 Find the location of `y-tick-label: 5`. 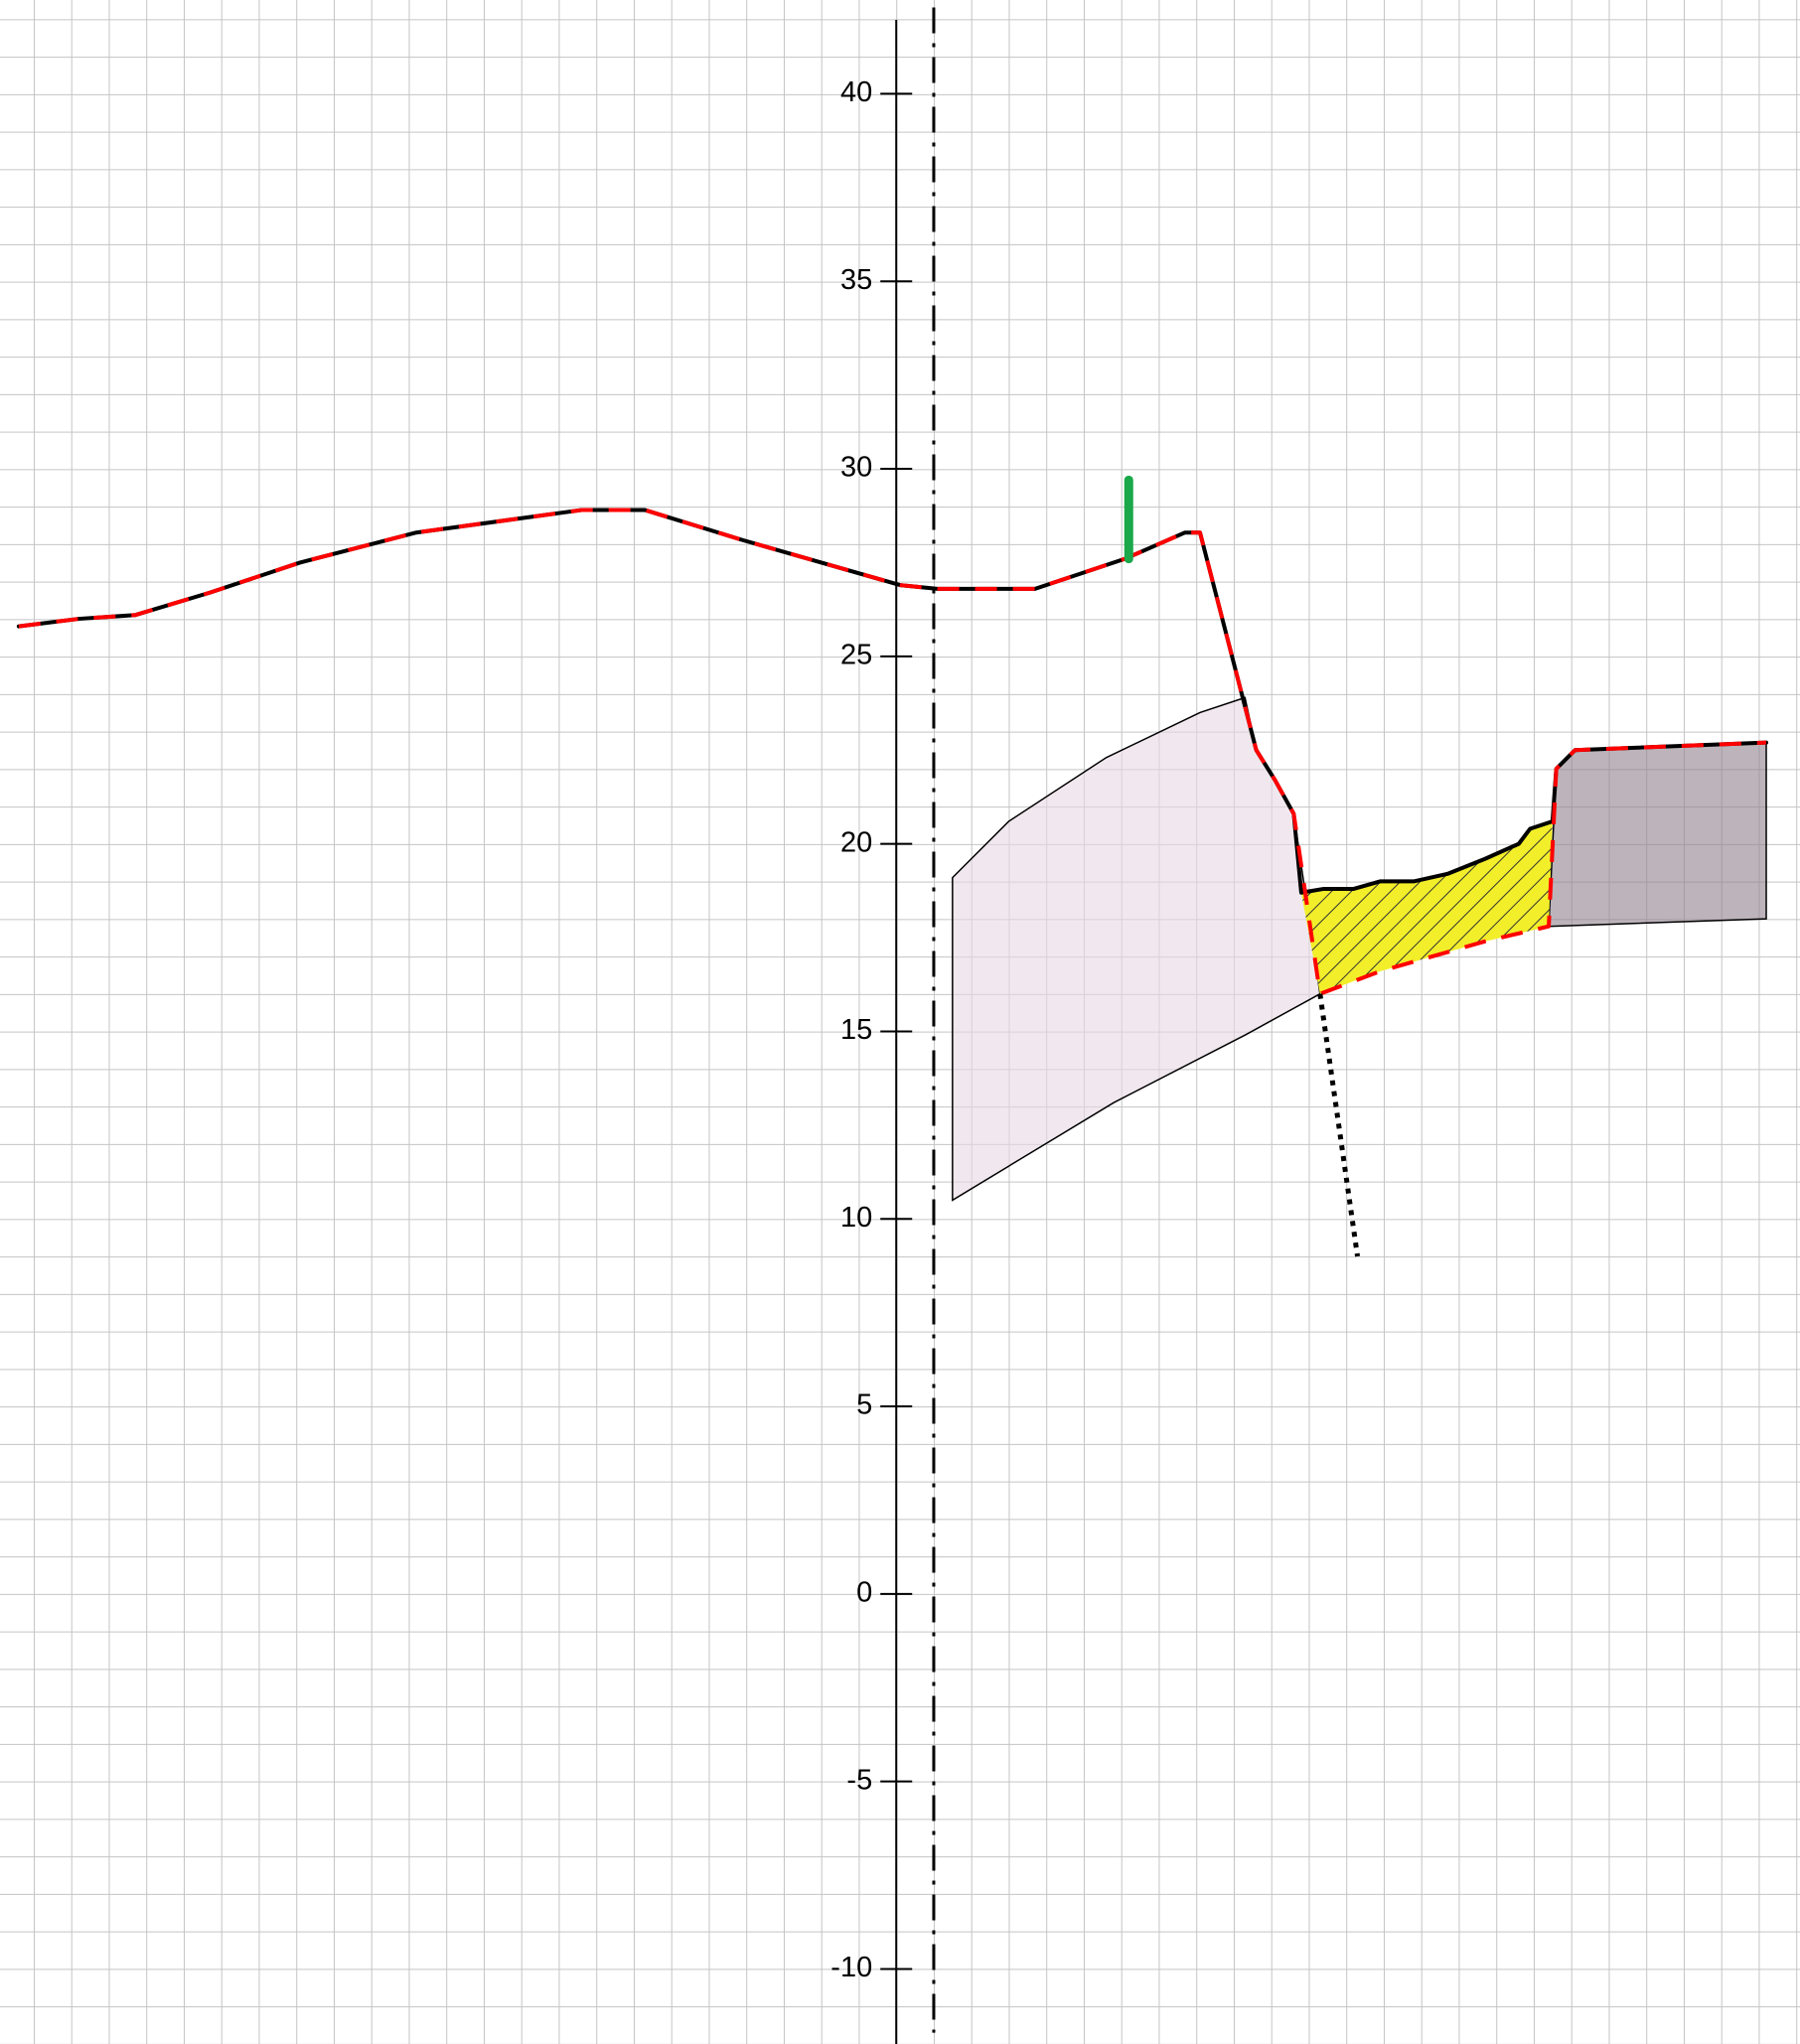

y-tick-label: 5 is located at coordinates (864, 1405).